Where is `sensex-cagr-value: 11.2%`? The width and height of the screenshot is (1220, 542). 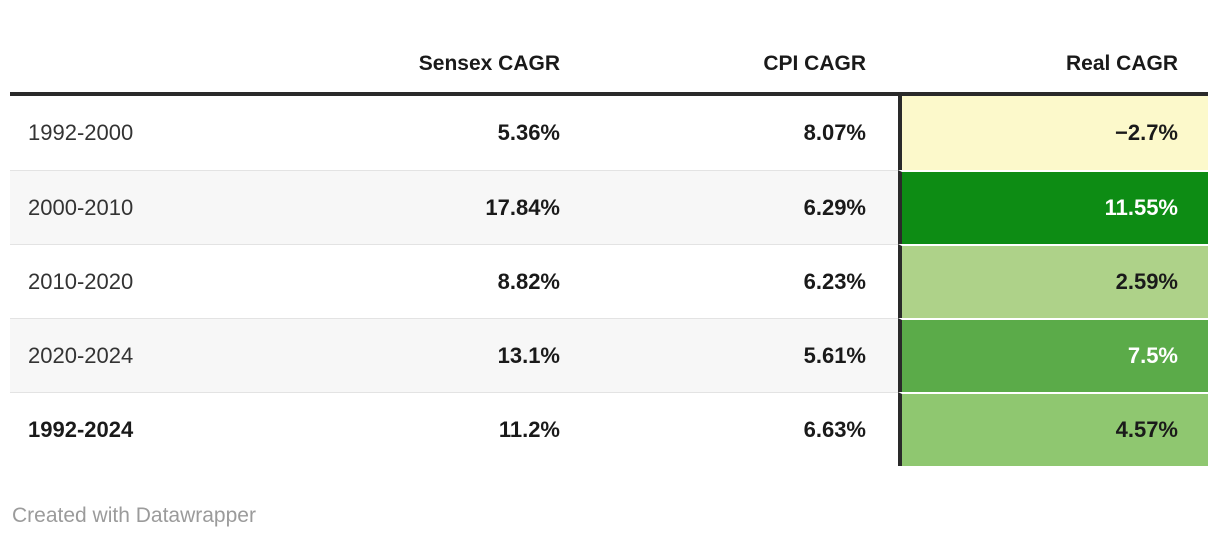 sensex-cagr-value: 11.2% is located at coordinates (444, 429).